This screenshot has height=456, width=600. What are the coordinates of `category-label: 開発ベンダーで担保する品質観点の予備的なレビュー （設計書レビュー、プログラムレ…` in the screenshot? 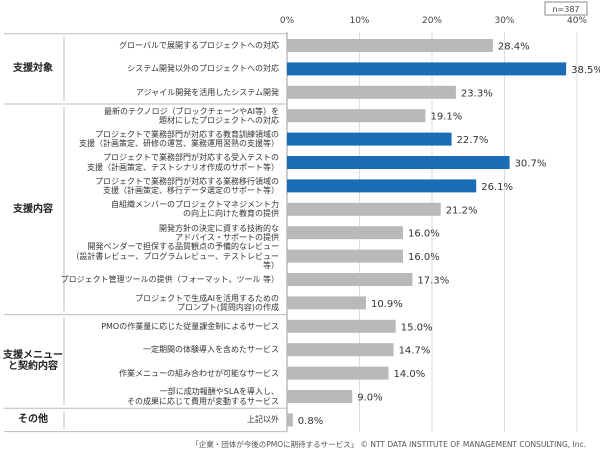 It's located at (175, 256).